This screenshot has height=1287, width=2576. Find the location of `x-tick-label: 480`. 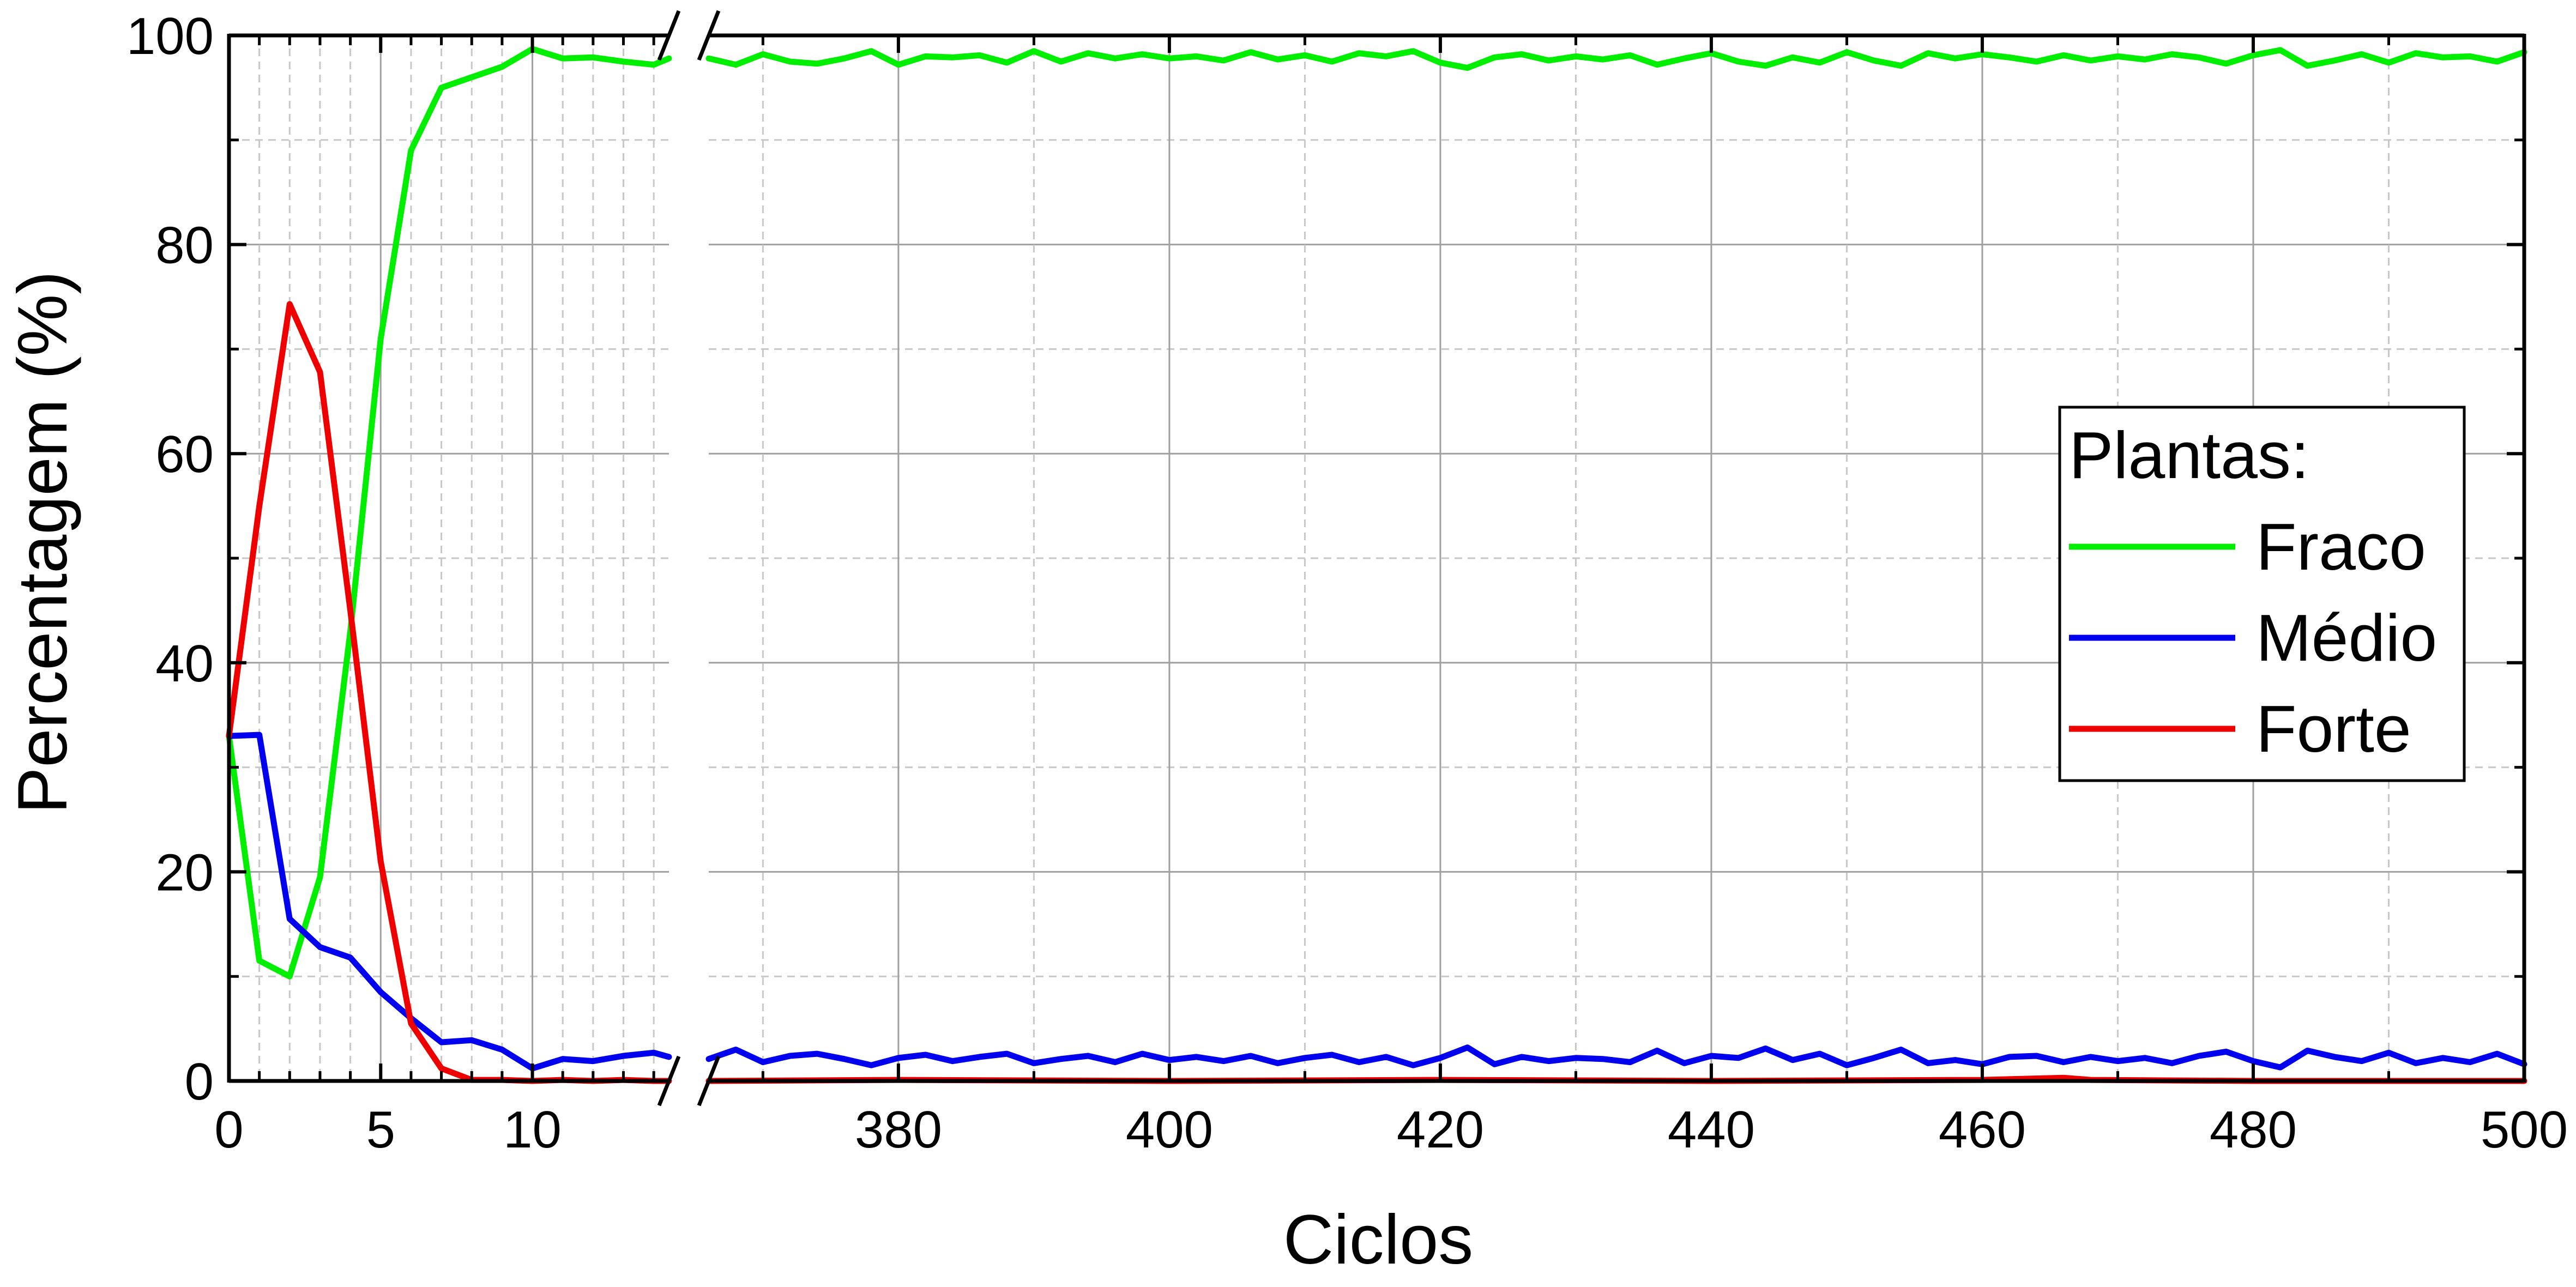

x-tick-label: 480 is located at coordinates (2254, 1130).